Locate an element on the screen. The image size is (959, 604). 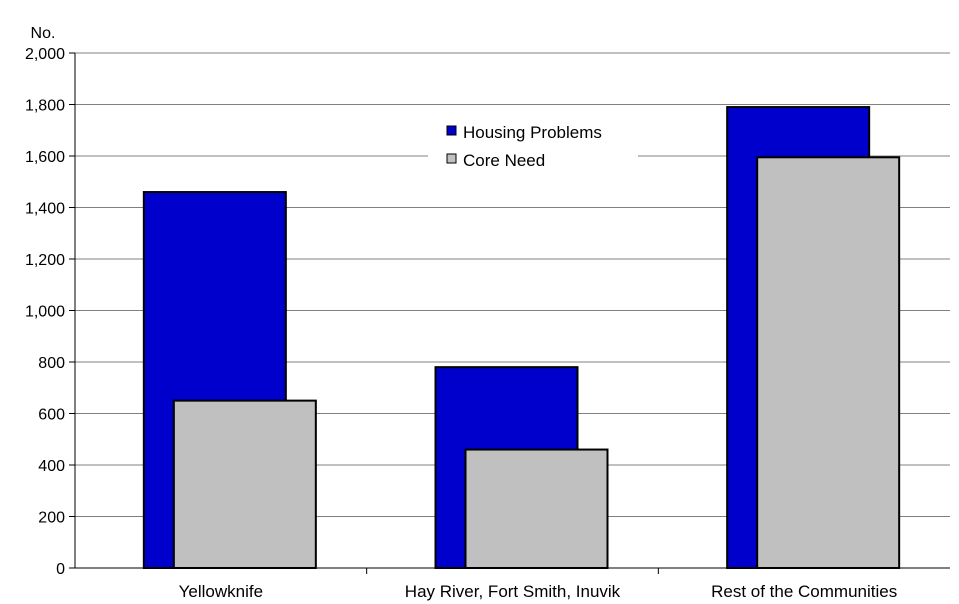
legend-box is located at coordinates (533, 149).